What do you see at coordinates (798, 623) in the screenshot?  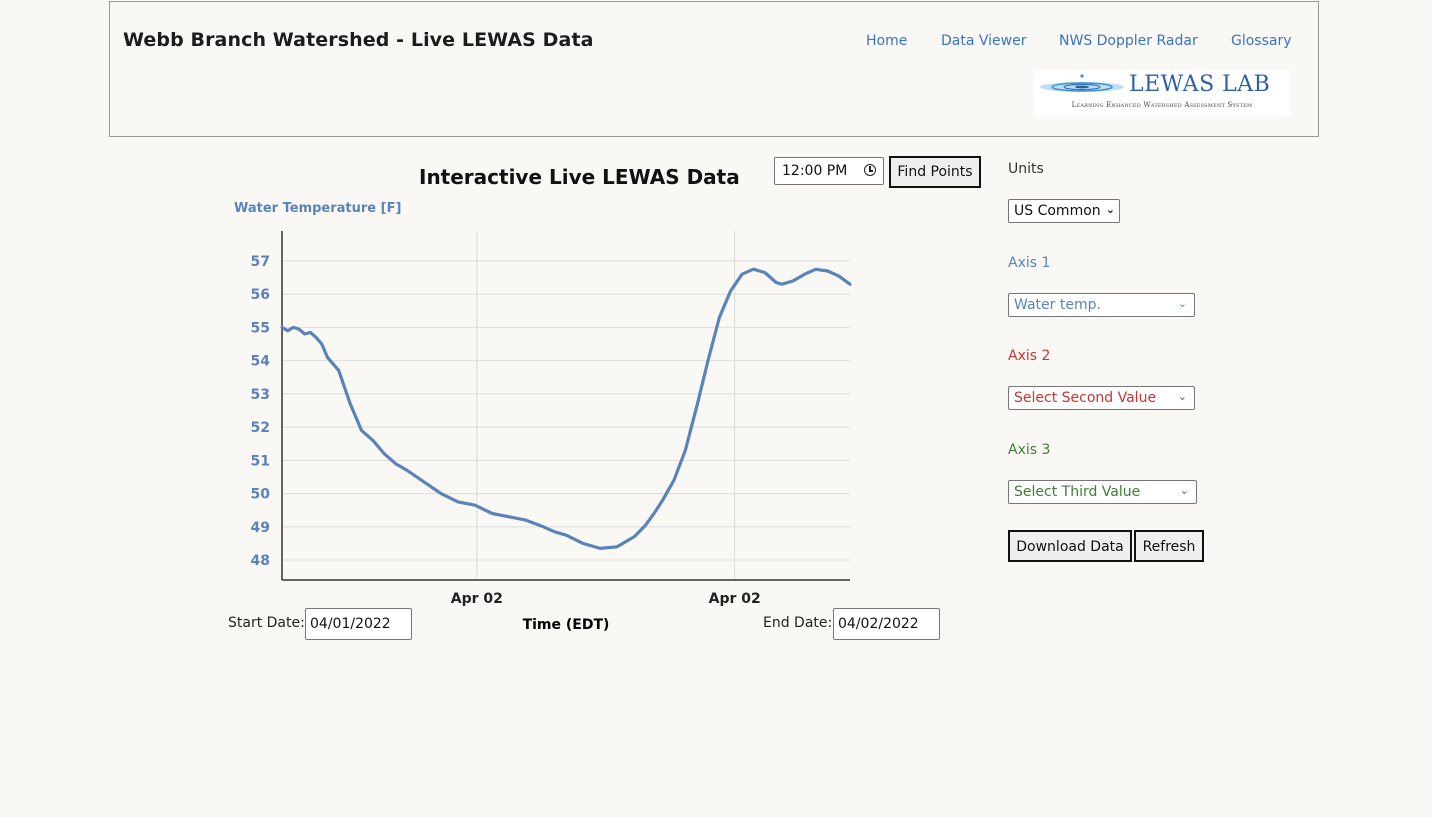 I see `end-date-label: End Date:` at bounding box center [798, 623].